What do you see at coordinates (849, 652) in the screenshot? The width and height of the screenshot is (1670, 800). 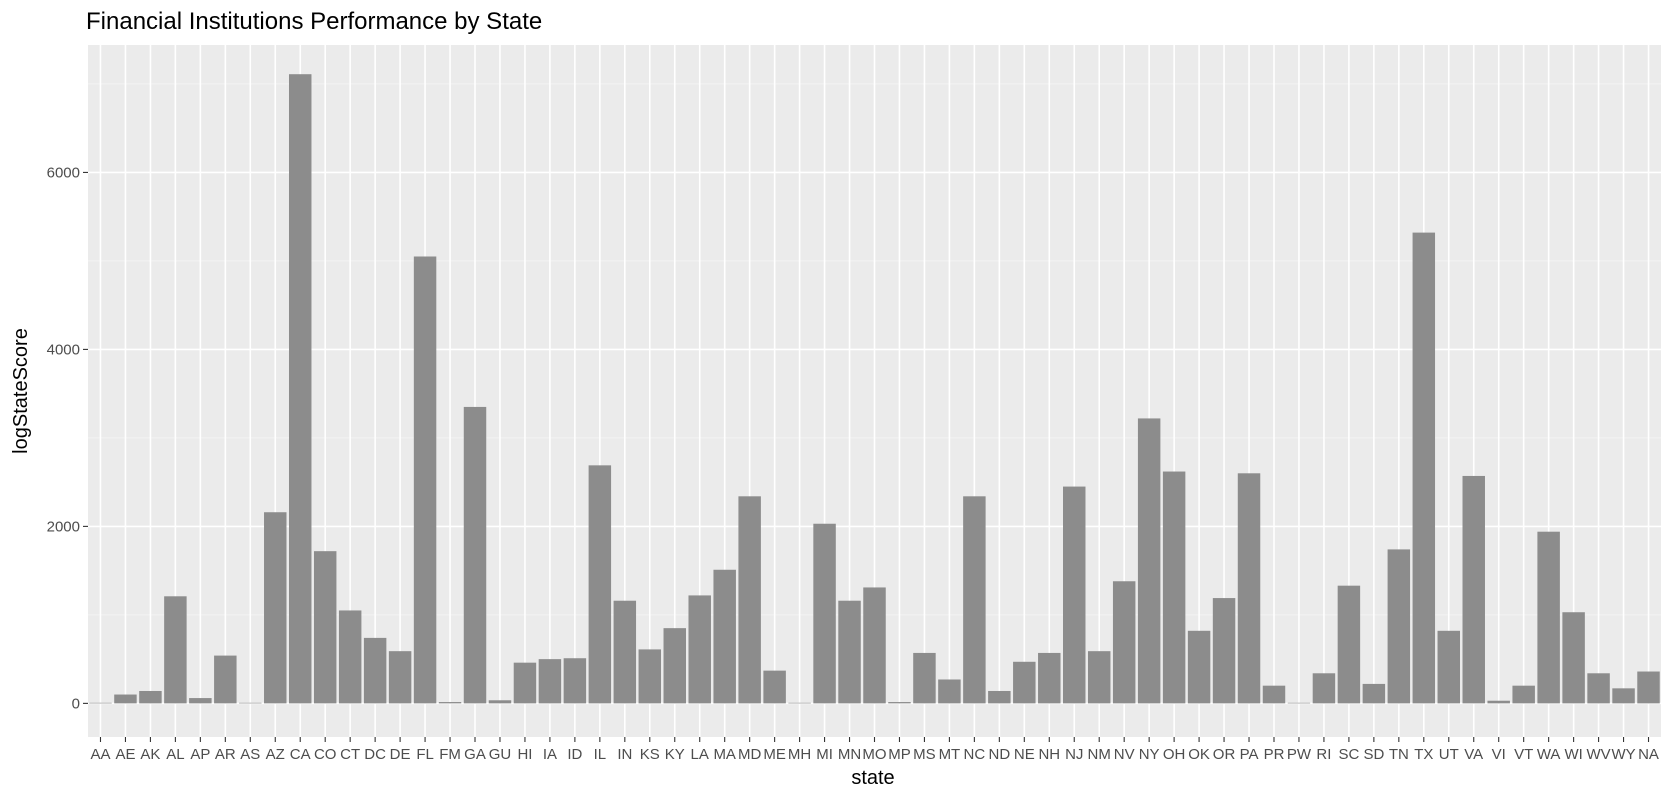 I see `bar-MN` at bounding box center [849, 652].